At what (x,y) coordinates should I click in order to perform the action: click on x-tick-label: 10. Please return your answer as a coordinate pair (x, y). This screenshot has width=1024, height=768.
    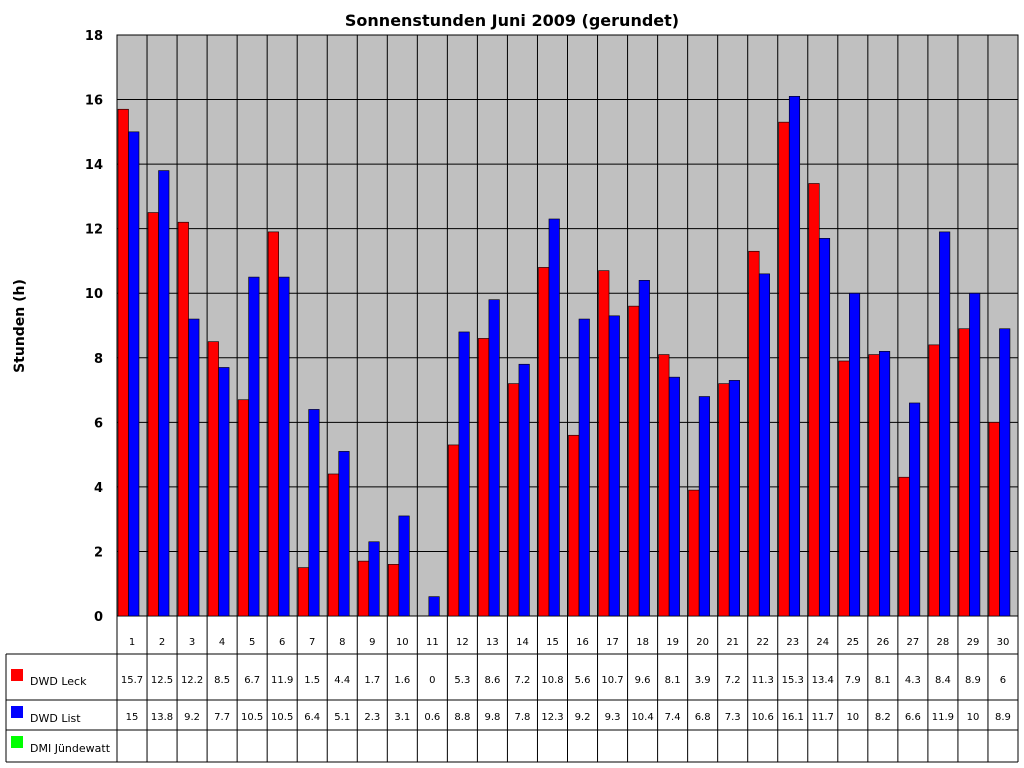
    Looking at the image, I should click on (402, 642).